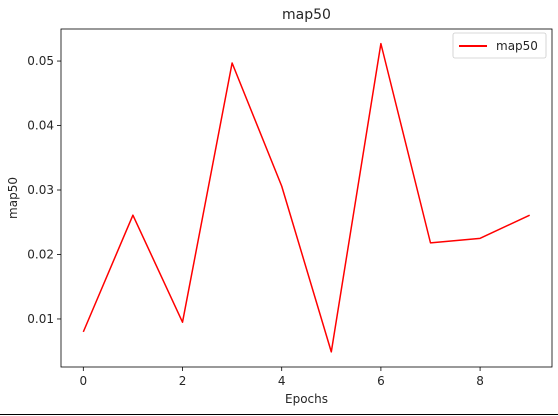  What do you see at coordinates (517, 46) in the screenshot?
I see `legend-label-map50: map50` at bounding box center [517, 46].